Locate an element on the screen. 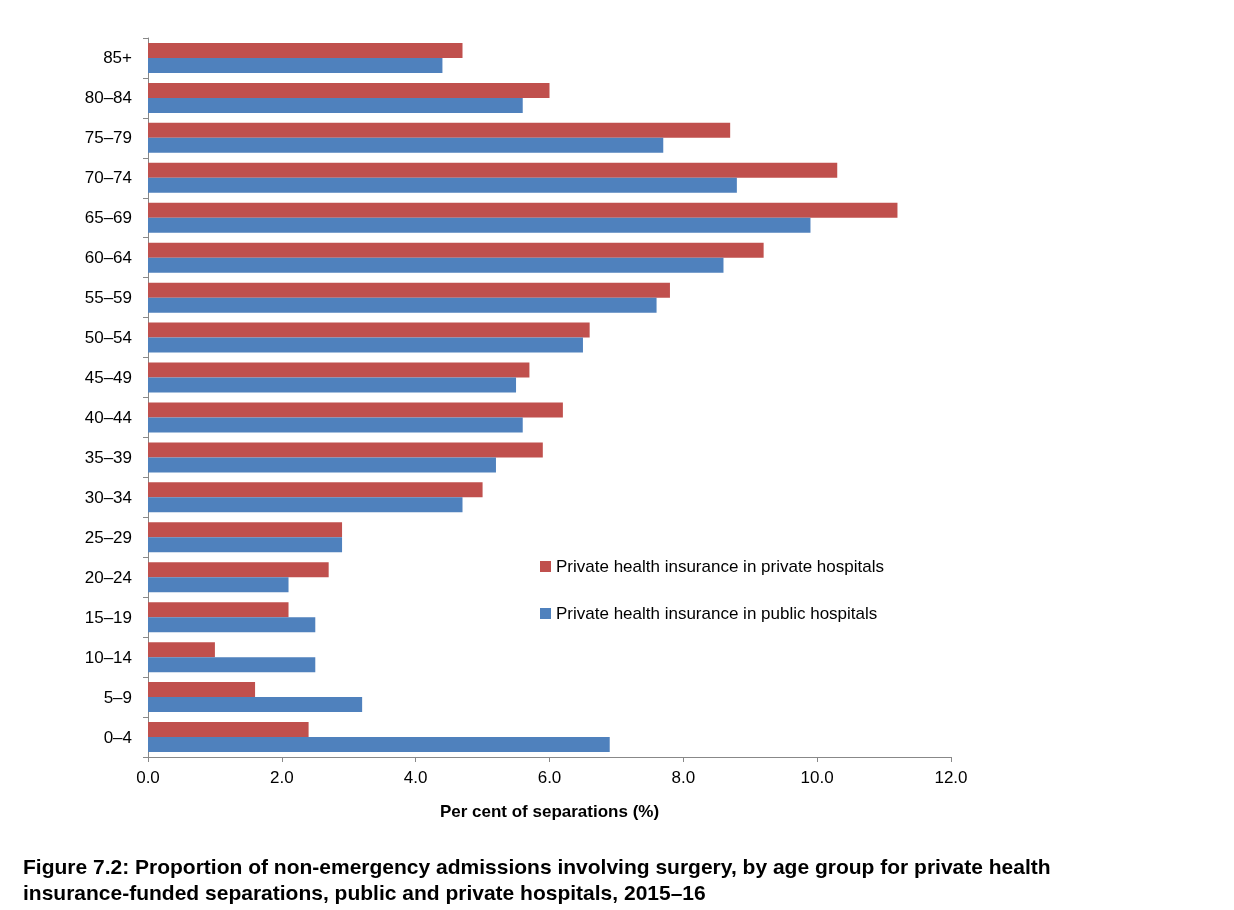 The width and height of the screenshot is (1234, 910). y-tick-label: 60–64 is located at coordinates (108, 258).